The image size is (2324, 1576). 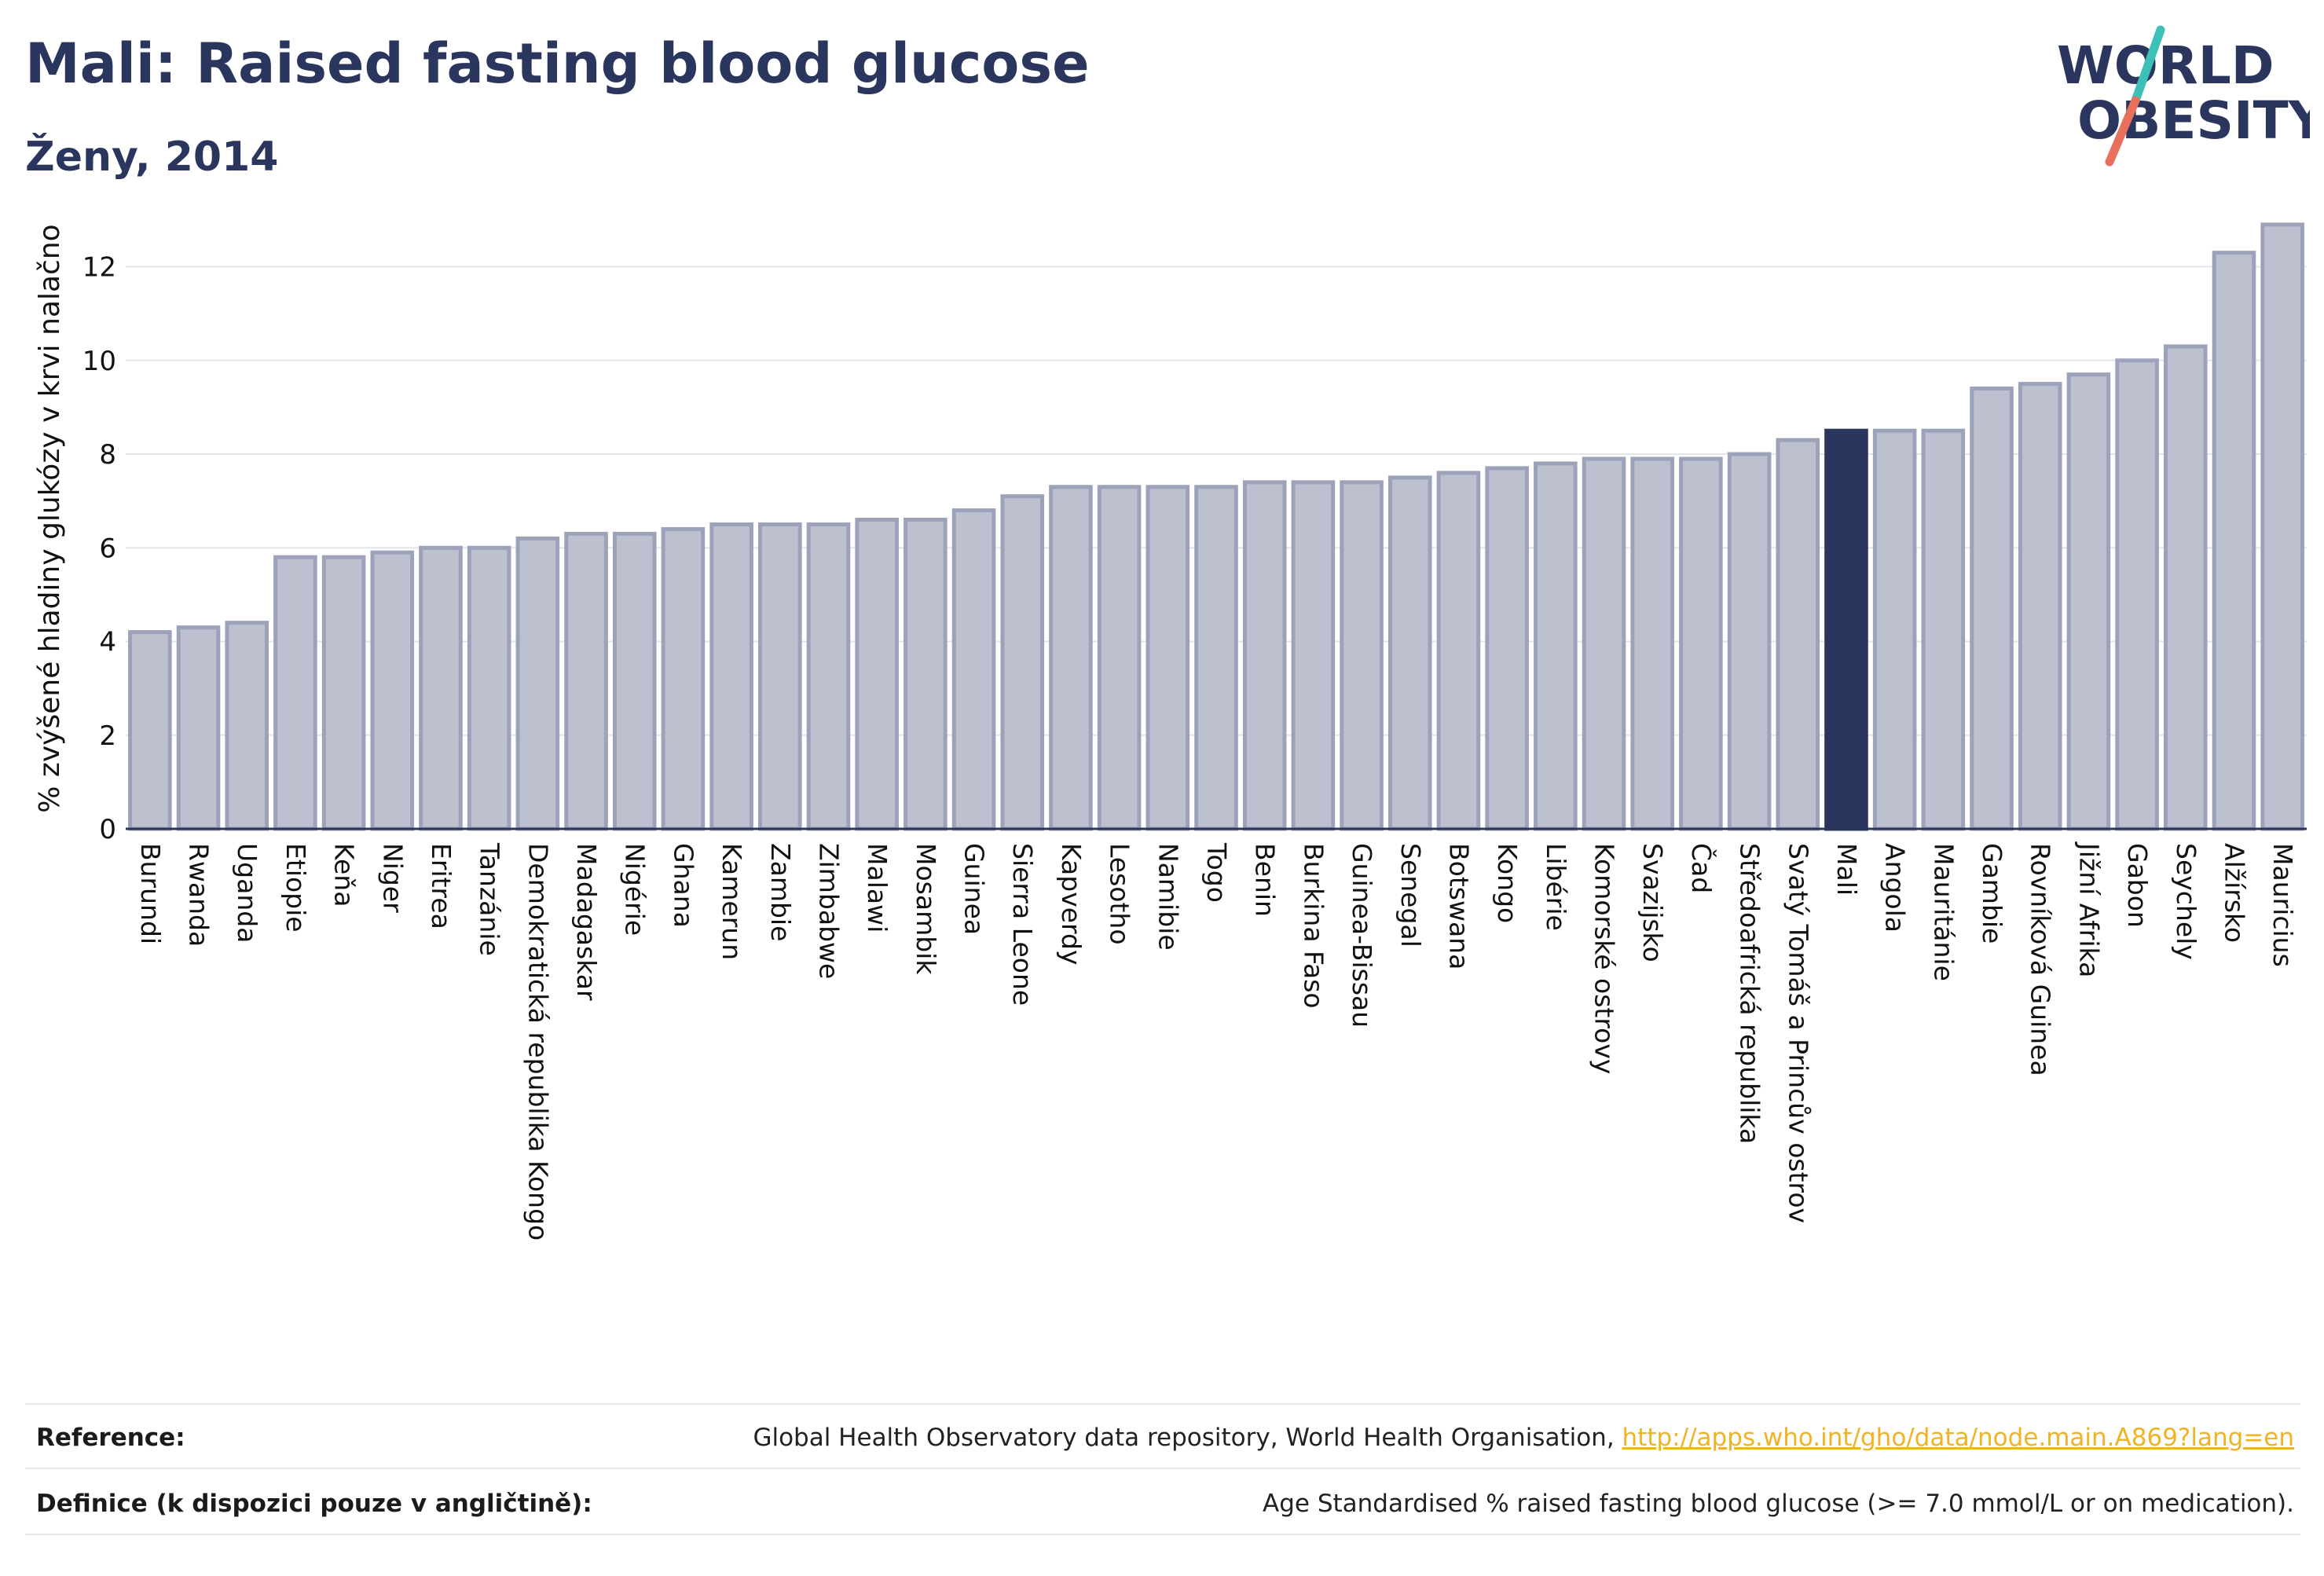 I want to click on y-tick-label: 10, so click(x=99, y=361).